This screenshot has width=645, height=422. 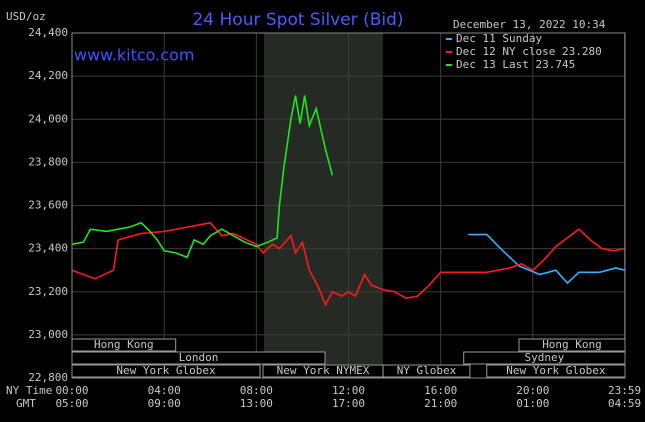 What do you see at coordinates (48, 205) in the screenshot?
I see `y-tick-label: 23,600` at bounding box center [48, 205].